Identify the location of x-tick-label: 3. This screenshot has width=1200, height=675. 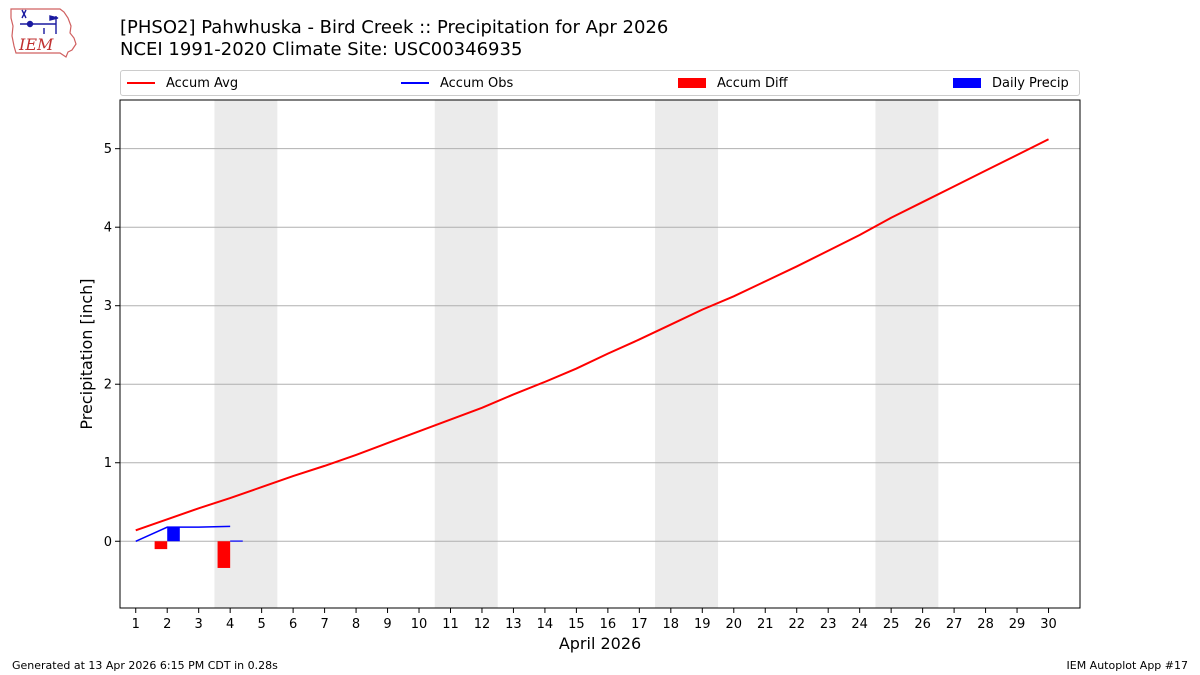
(199, 624).